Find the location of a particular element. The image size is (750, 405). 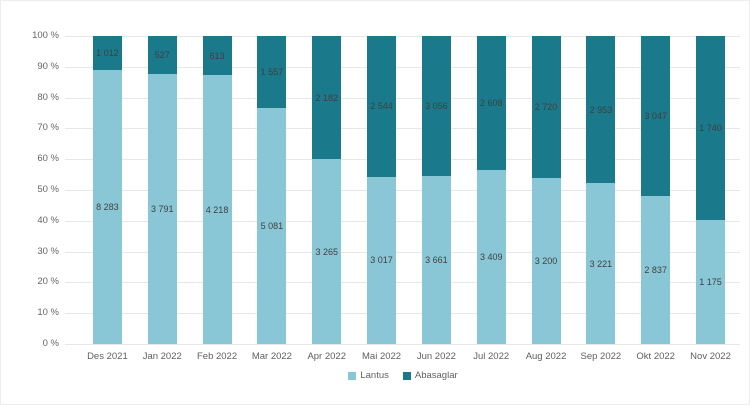

y-axis-tick-label: 20 % is located at coordinates (48, 282).